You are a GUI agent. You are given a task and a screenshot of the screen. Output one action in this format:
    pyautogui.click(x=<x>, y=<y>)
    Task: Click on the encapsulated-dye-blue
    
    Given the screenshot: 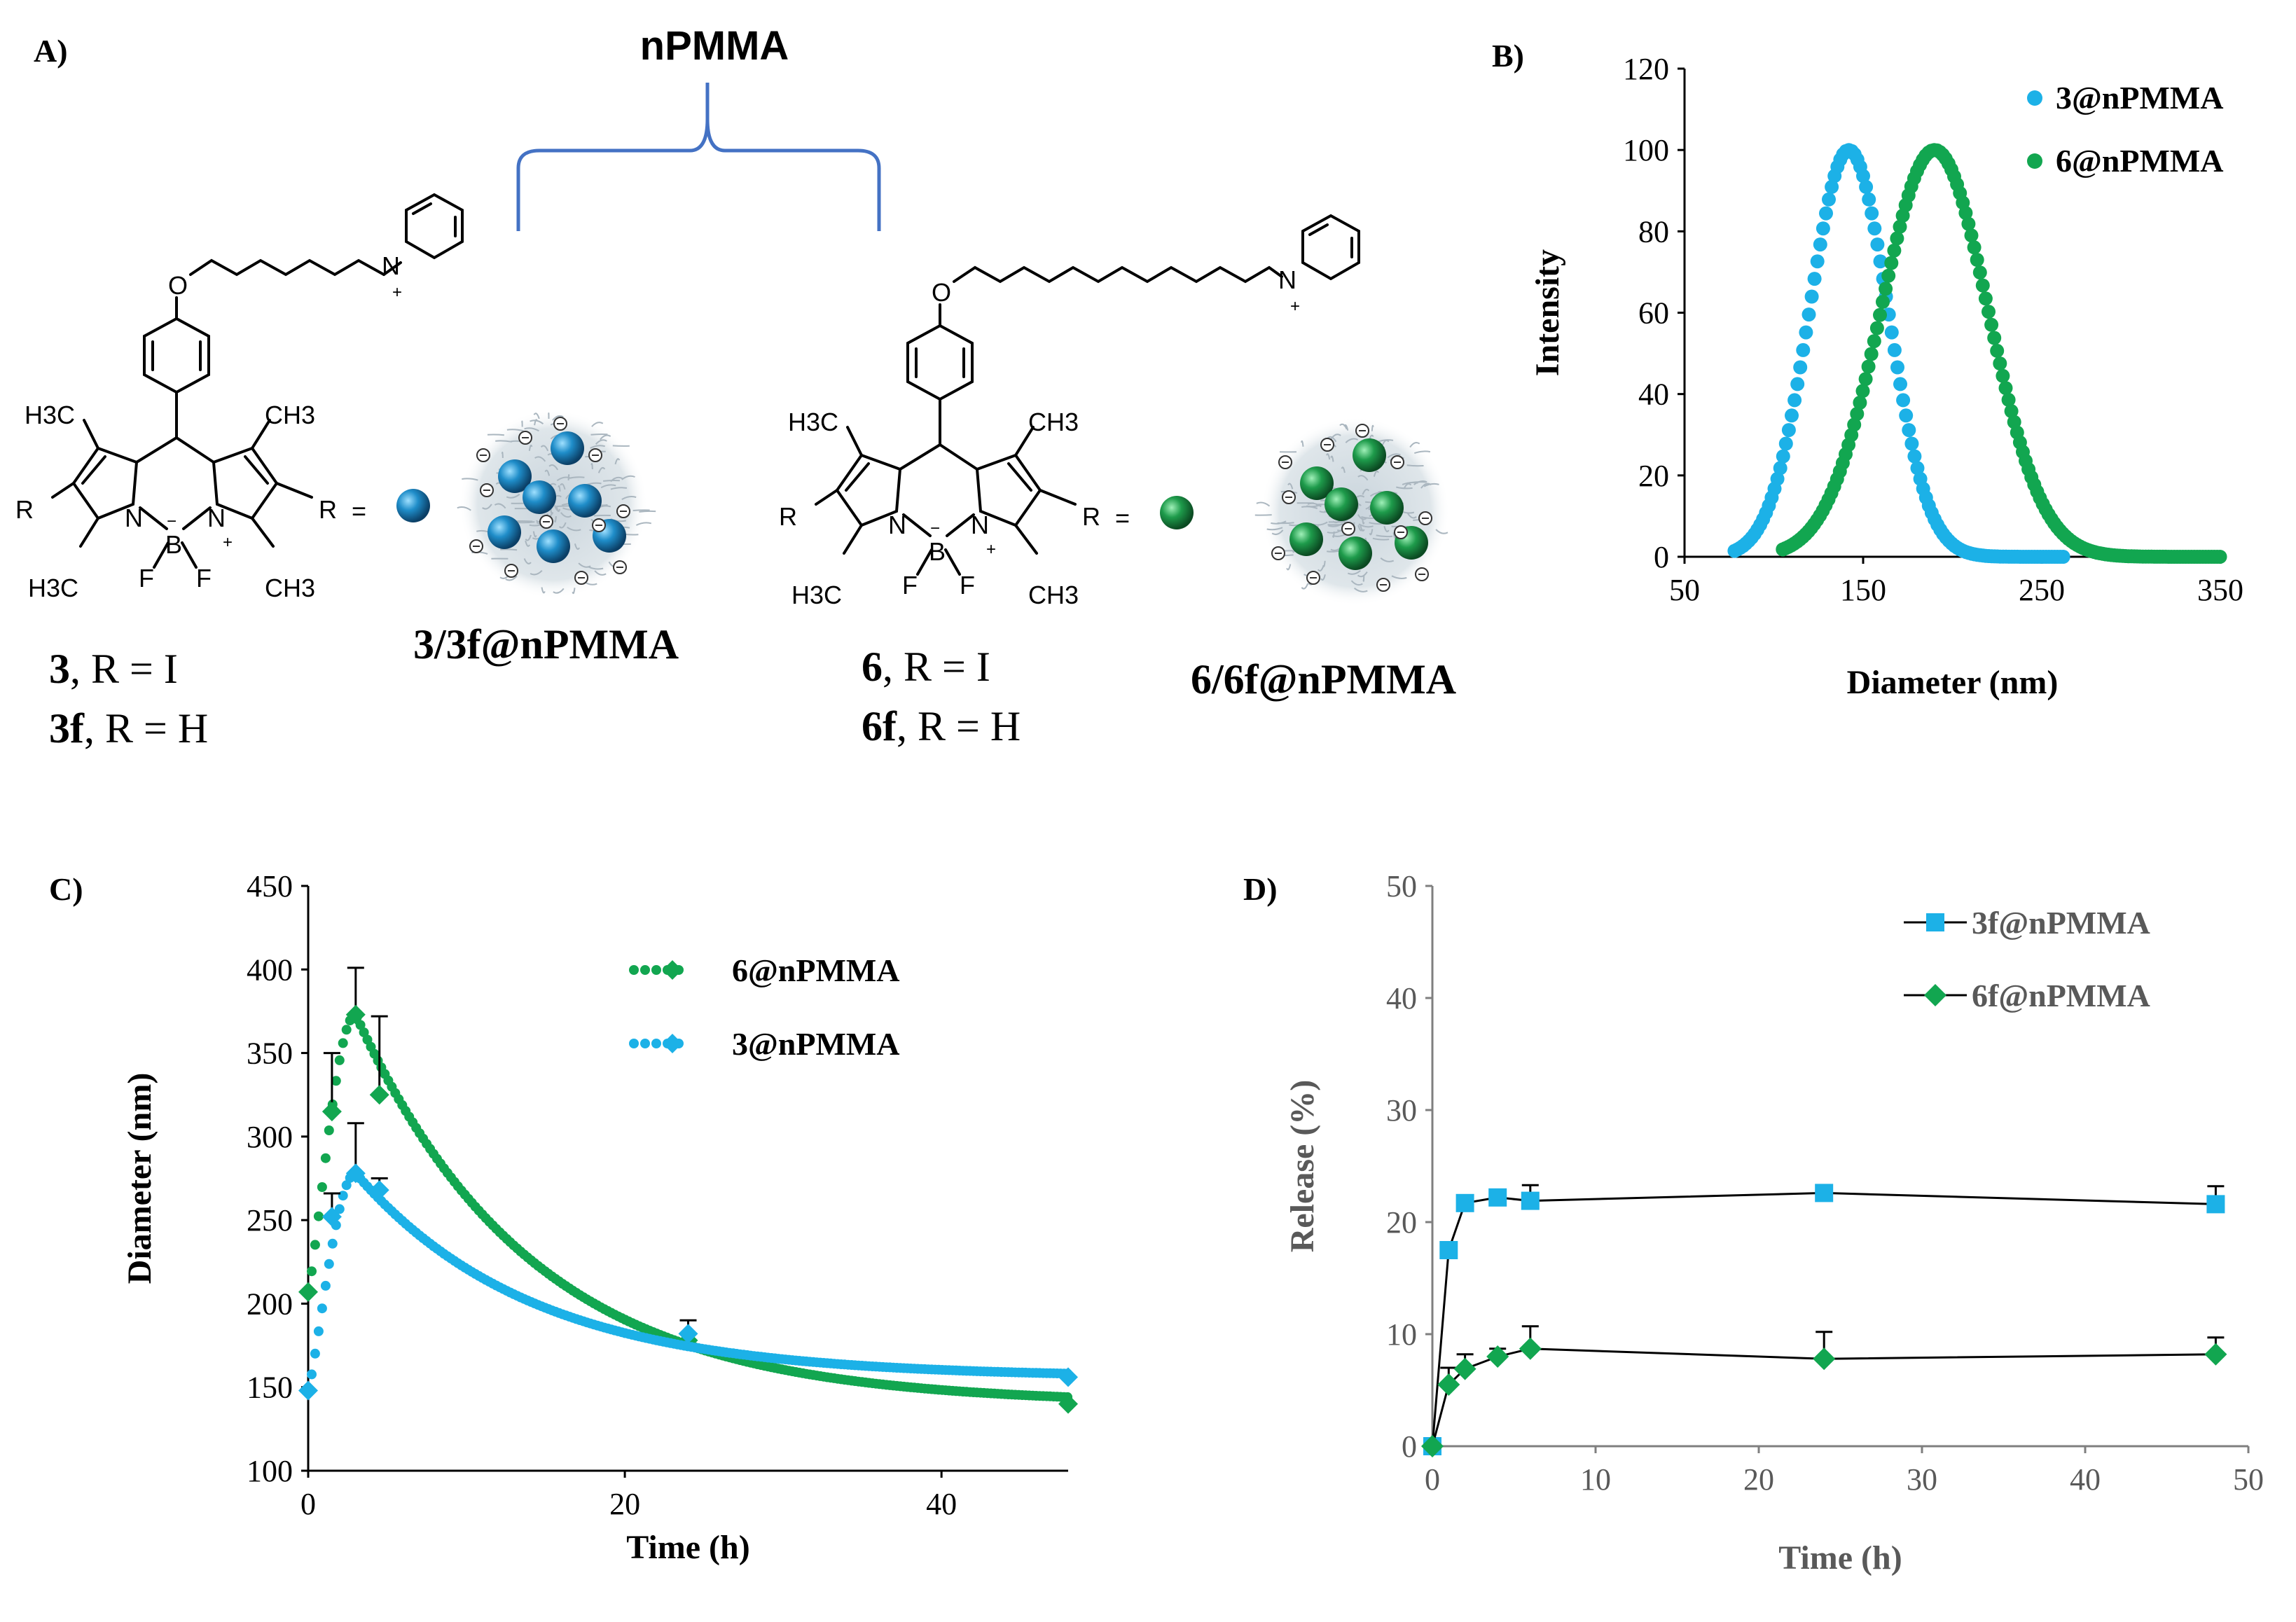 What is the action you would take?
    pyautogui.click(x=515, y=476)
    